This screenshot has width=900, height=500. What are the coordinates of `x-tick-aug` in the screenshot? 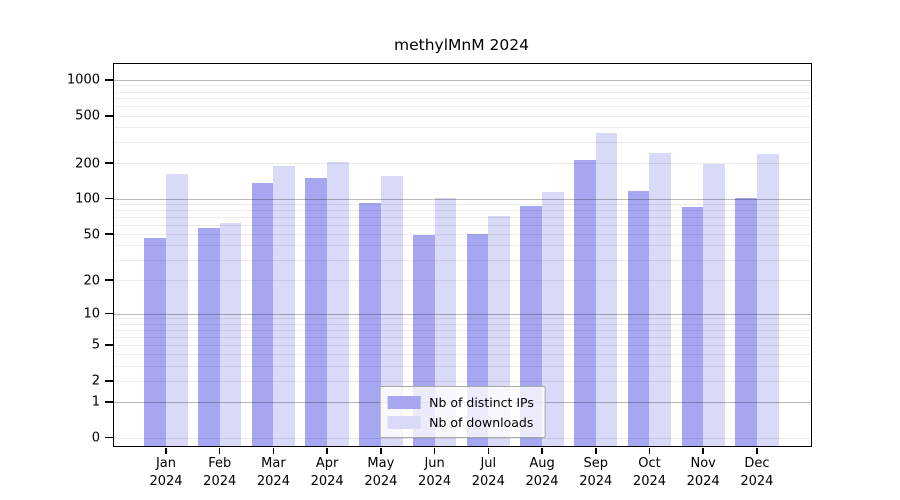 It's located at (542, 450).